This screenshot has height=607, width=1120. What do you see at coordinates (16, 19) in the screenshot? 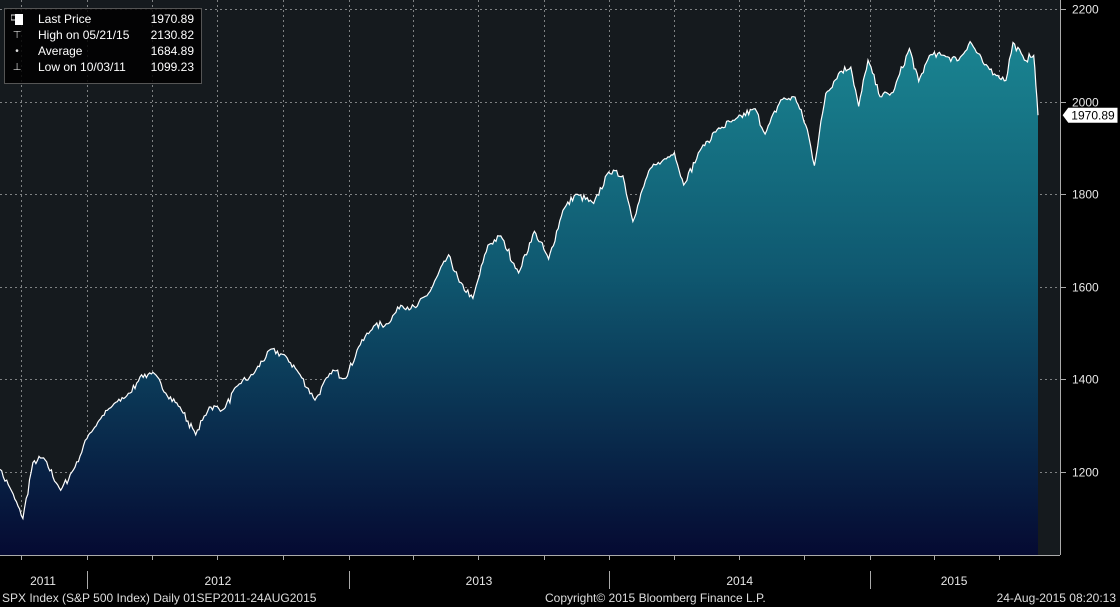
I see `square-icon` at bounding box center [16, 19].